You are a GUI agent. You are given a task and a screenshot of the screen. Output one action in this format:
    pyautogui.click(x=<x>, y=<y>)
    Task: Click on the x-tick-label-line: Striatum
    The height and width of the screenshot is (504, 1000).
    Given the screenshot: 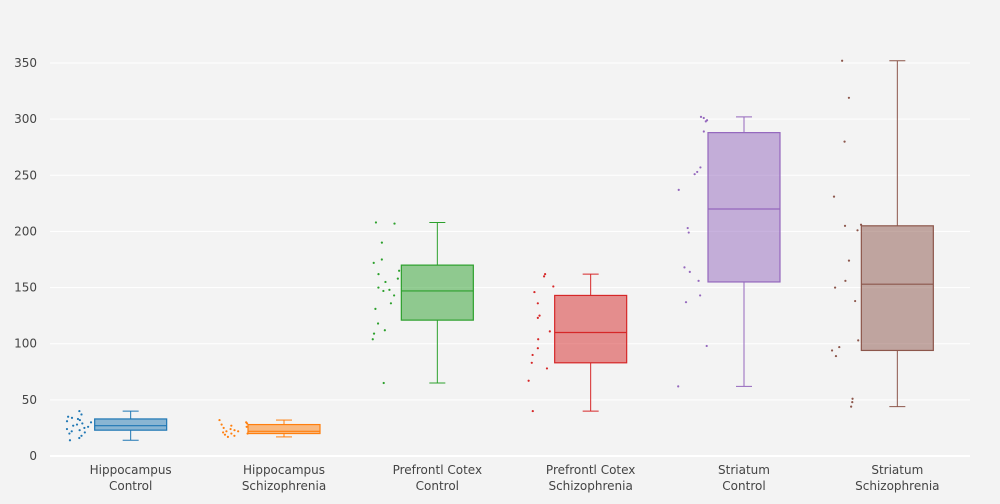 What is the action you would take?
    pyautogui.click(x=897, y=470)
    